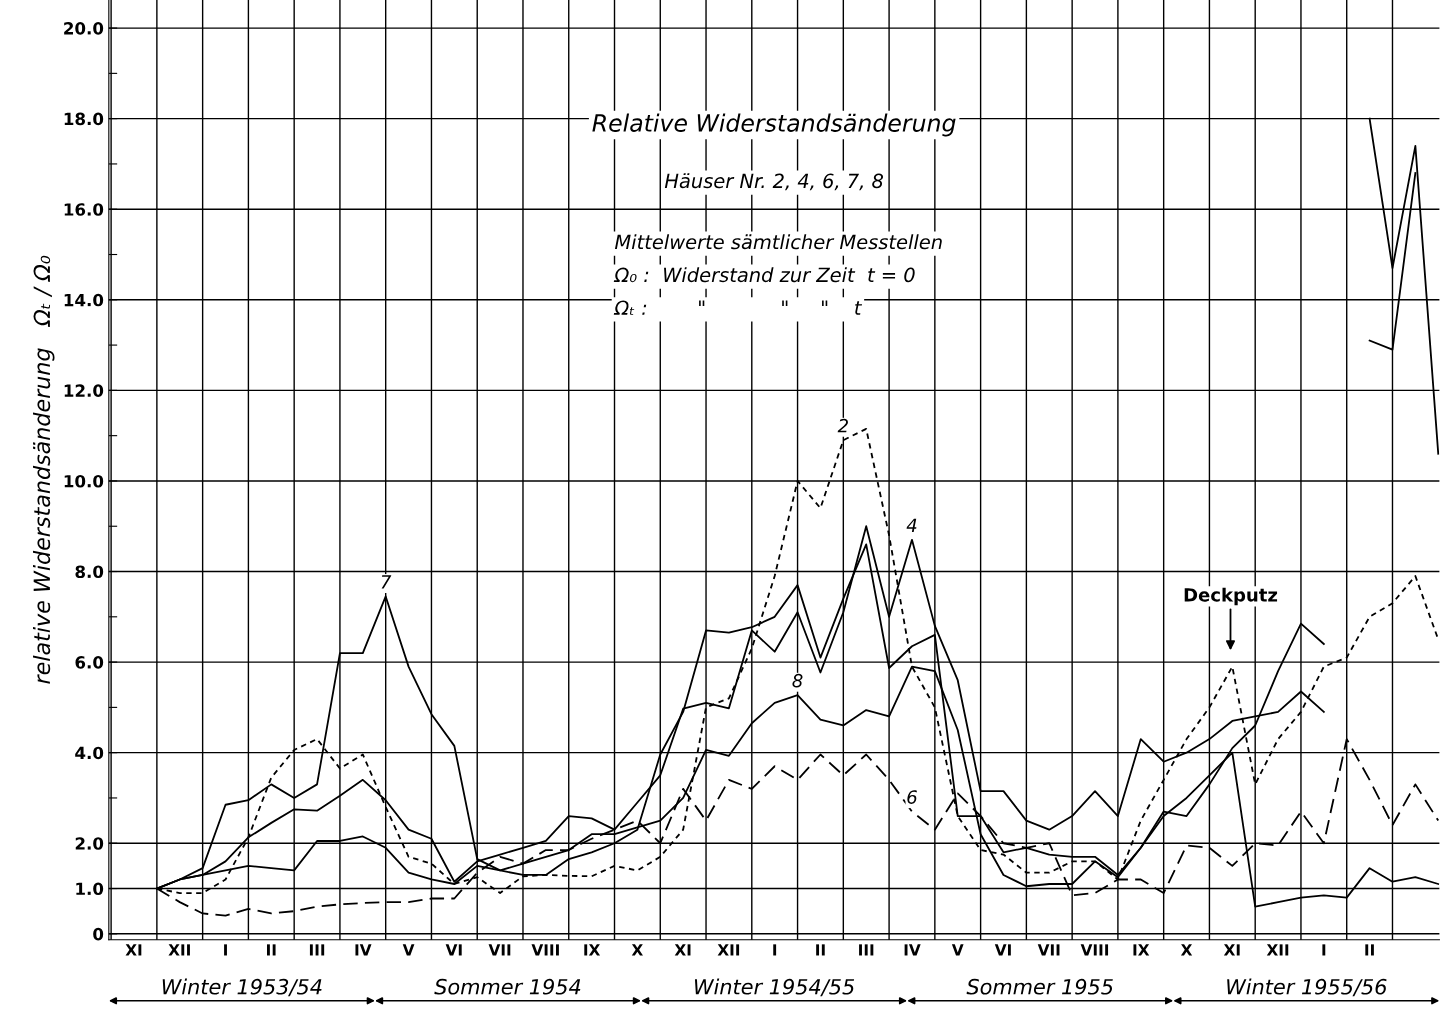 The width and height of the screenshot is (1451, 1027). What do you see at coordinates (84, 209) in the screenshot?
I see `y-tick-label: 16.0` at bounding box center [84, 209].